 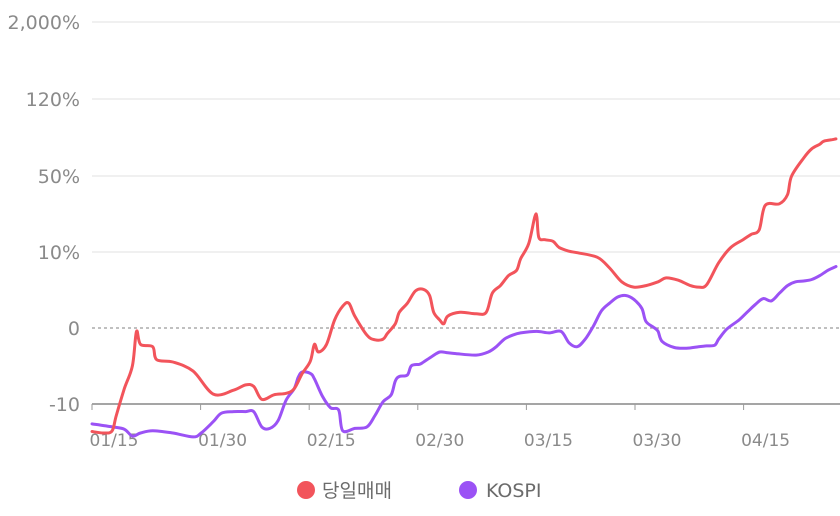 What do you see at coordinates (44, 214) in the screenshot?
I see `y-axis-ticks: -10 0 10% 50% 120% 2,000%` at bounding box center [44, 214].